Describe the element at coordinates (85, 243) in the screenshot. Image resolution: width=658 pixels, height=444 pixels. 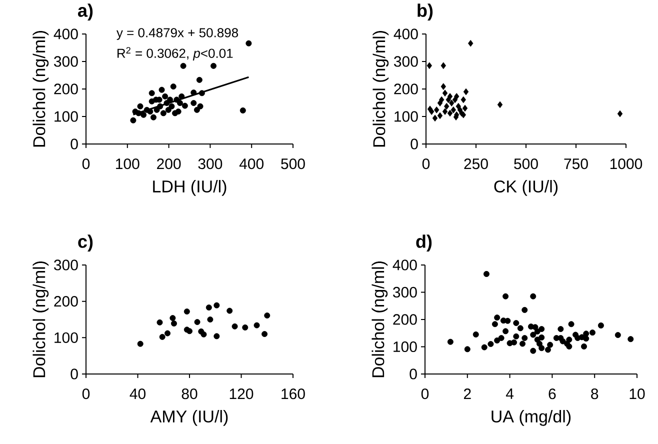
I see `chart-title: c)` at that location.